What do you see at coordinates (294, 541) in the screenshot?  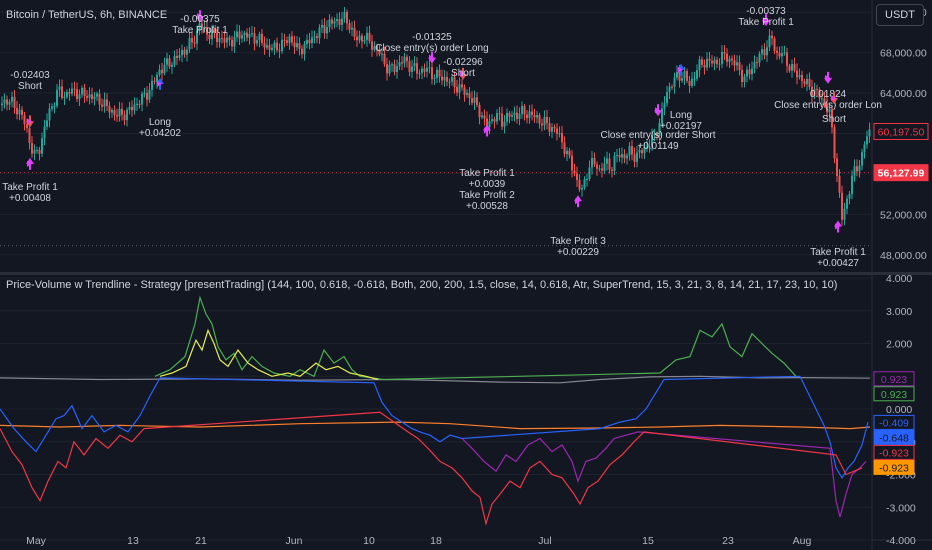 I see `time-tick-label: Jun` at bounding box center [294, 541].